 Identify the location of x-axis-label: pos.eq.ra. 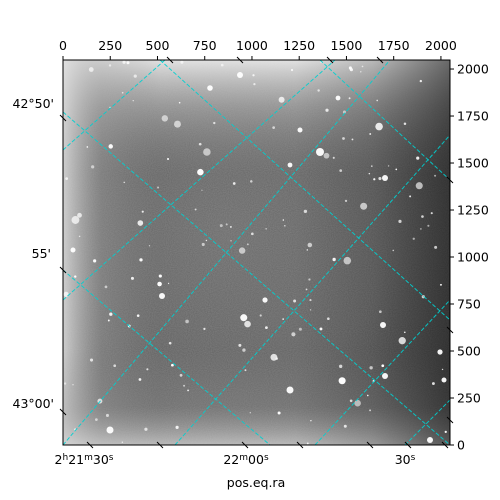
(256, 482).